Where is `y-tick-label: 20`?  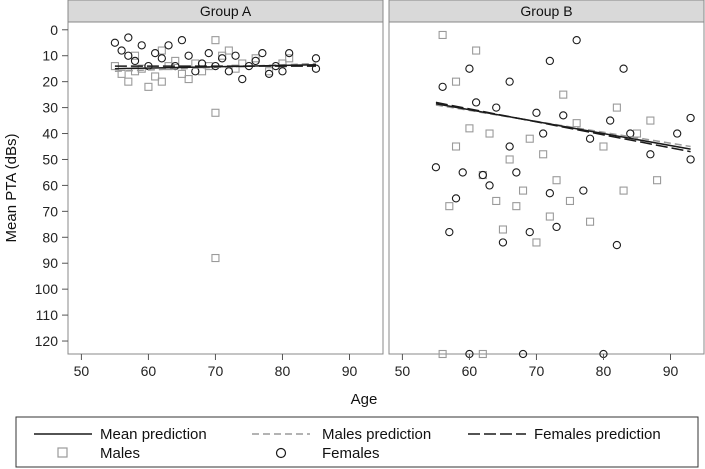
y-tick-label: 20 is located at coordinates (50, 82).